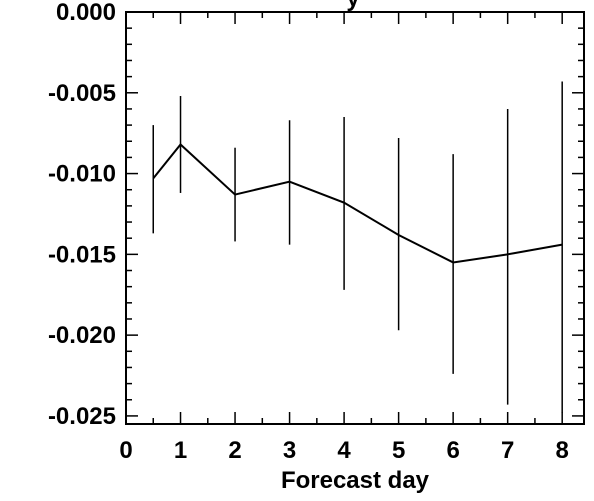 The image size is (594, 501). I want to click on x-tick-label: 1, so click(180, 450).